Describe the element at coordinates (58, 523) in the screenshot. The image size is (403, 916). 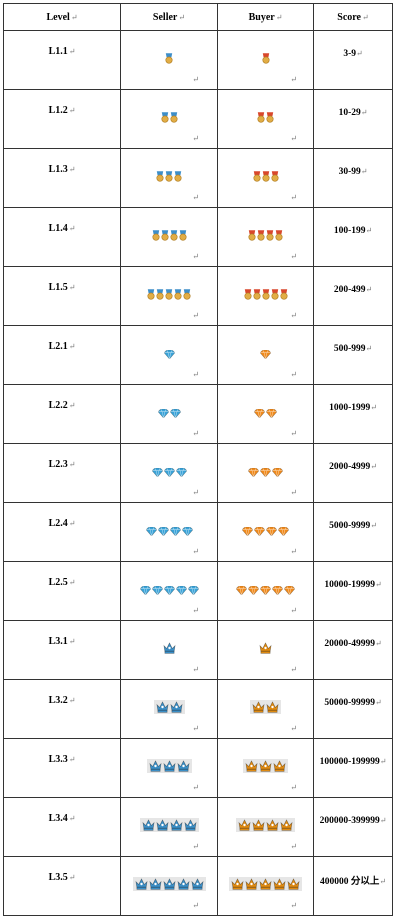
I see `level-label: L2.4` at that location.